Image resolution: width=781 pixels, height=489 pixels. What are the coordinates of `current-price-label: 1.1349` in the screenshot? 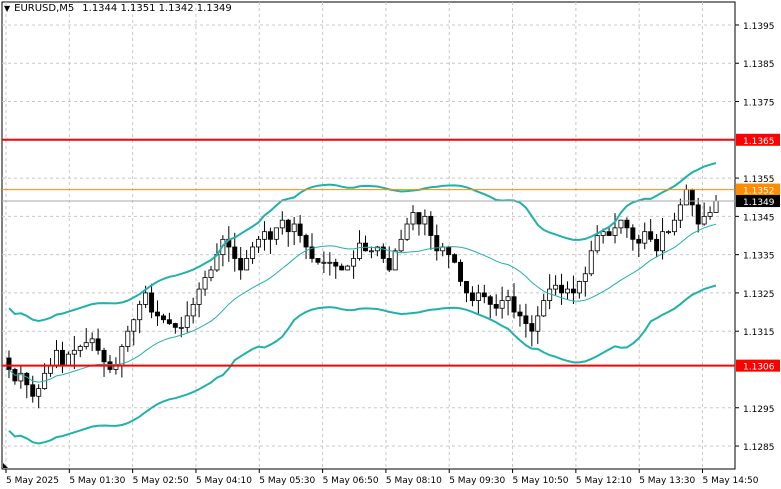 It's located at (759, 203).